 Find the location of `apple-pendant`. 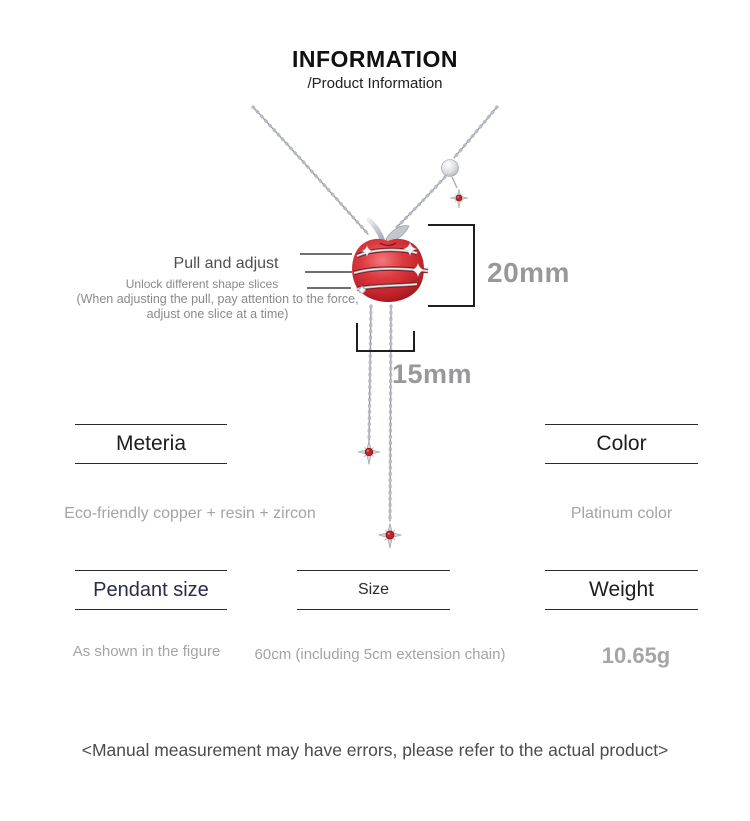

apple-pendant is located at coordinates (390, 259).